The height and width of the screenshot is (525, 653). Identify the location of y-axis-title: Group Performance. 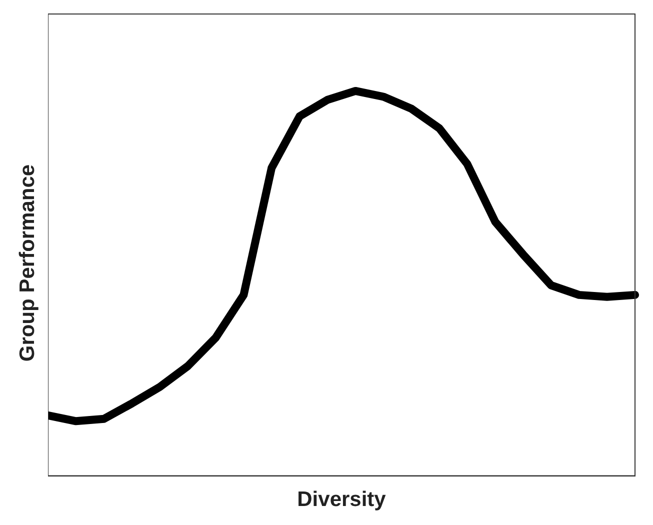
(28, 263).